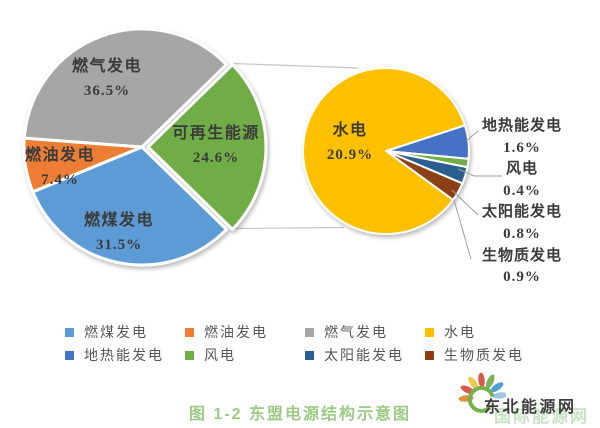  I want to click on callout-pct-wind: 0.4%, so click(522, 190).